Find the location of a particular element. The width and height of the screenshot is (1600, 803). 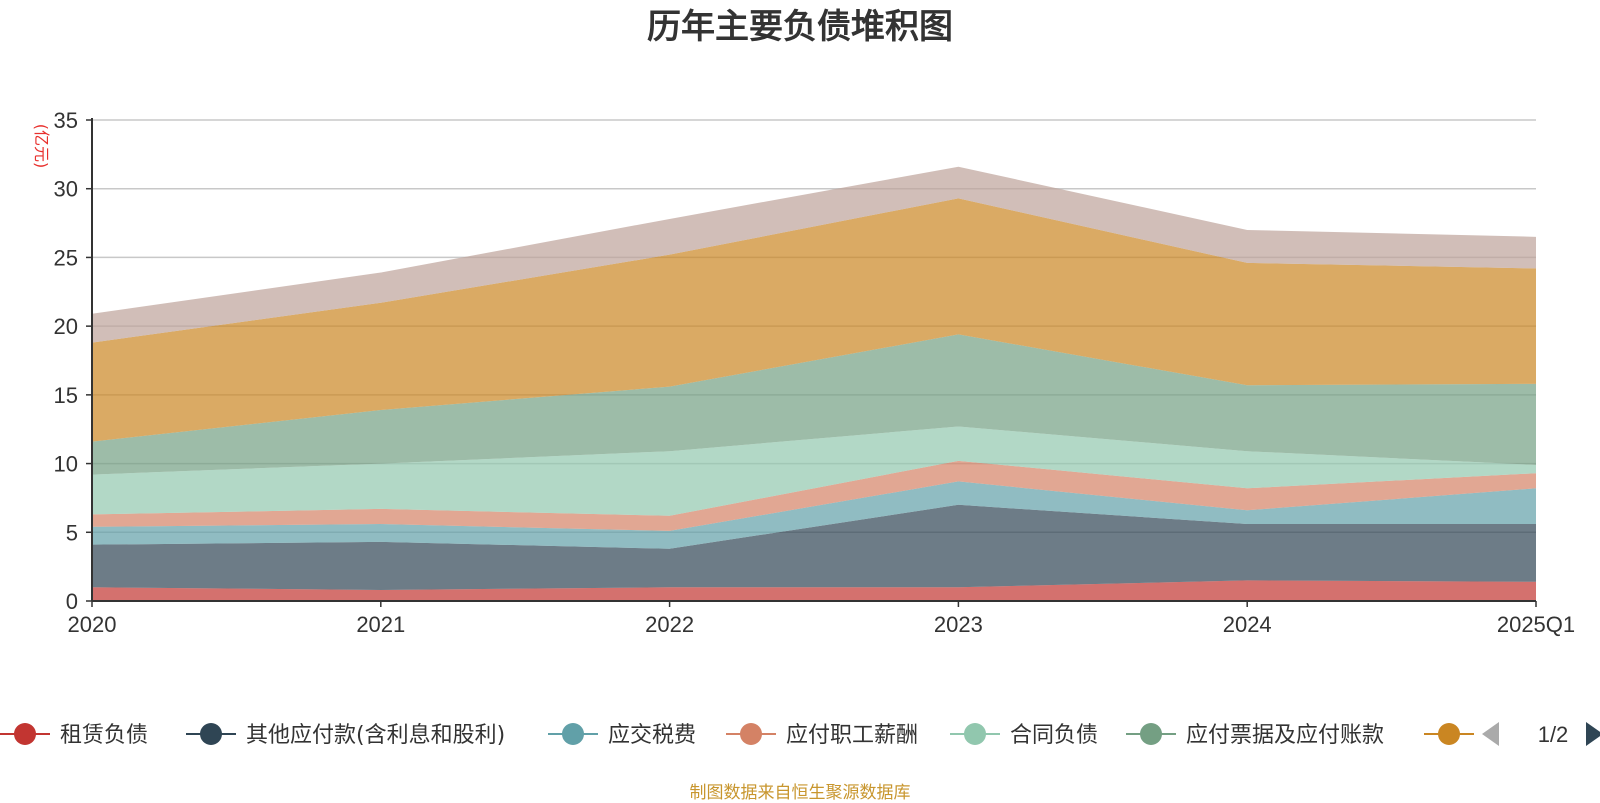

y-axis-unit-label: (亿元) is located at coordinates (41, 146).